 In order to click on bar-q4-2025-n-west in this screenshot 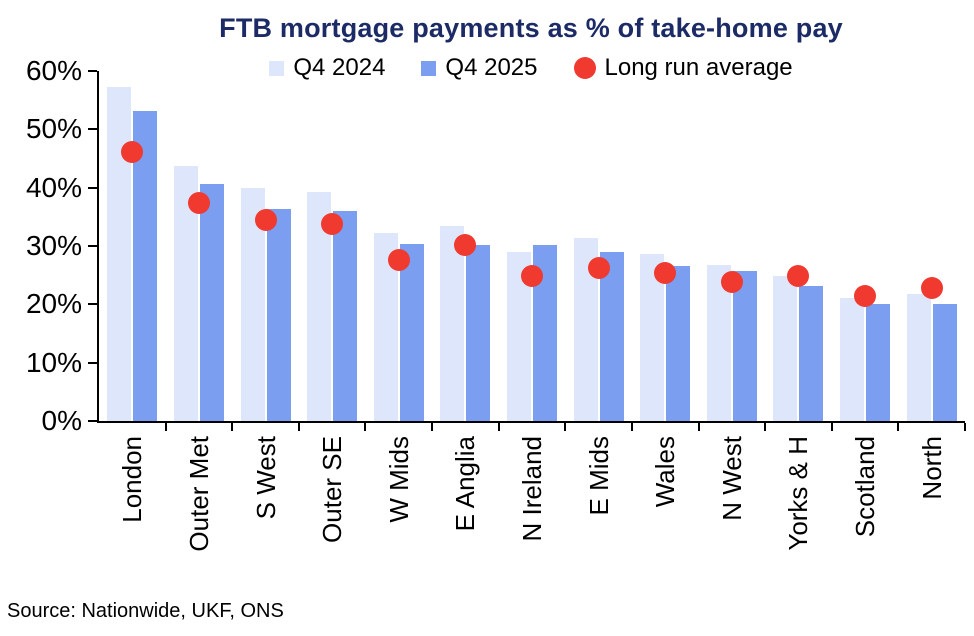, I will do `click(744, 346)`.